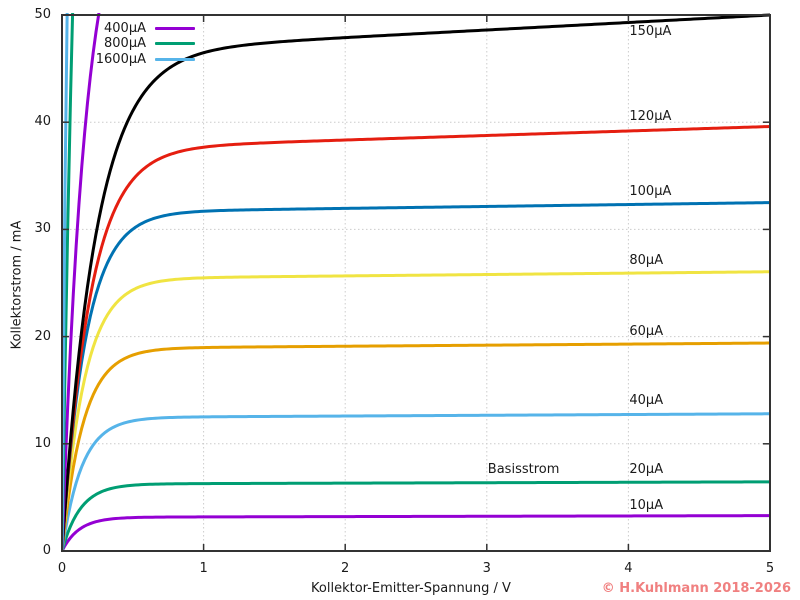 This screenshot has height=600, width=800. I want to click on legend-entry-400uA: 400µA, so click(128, 28).